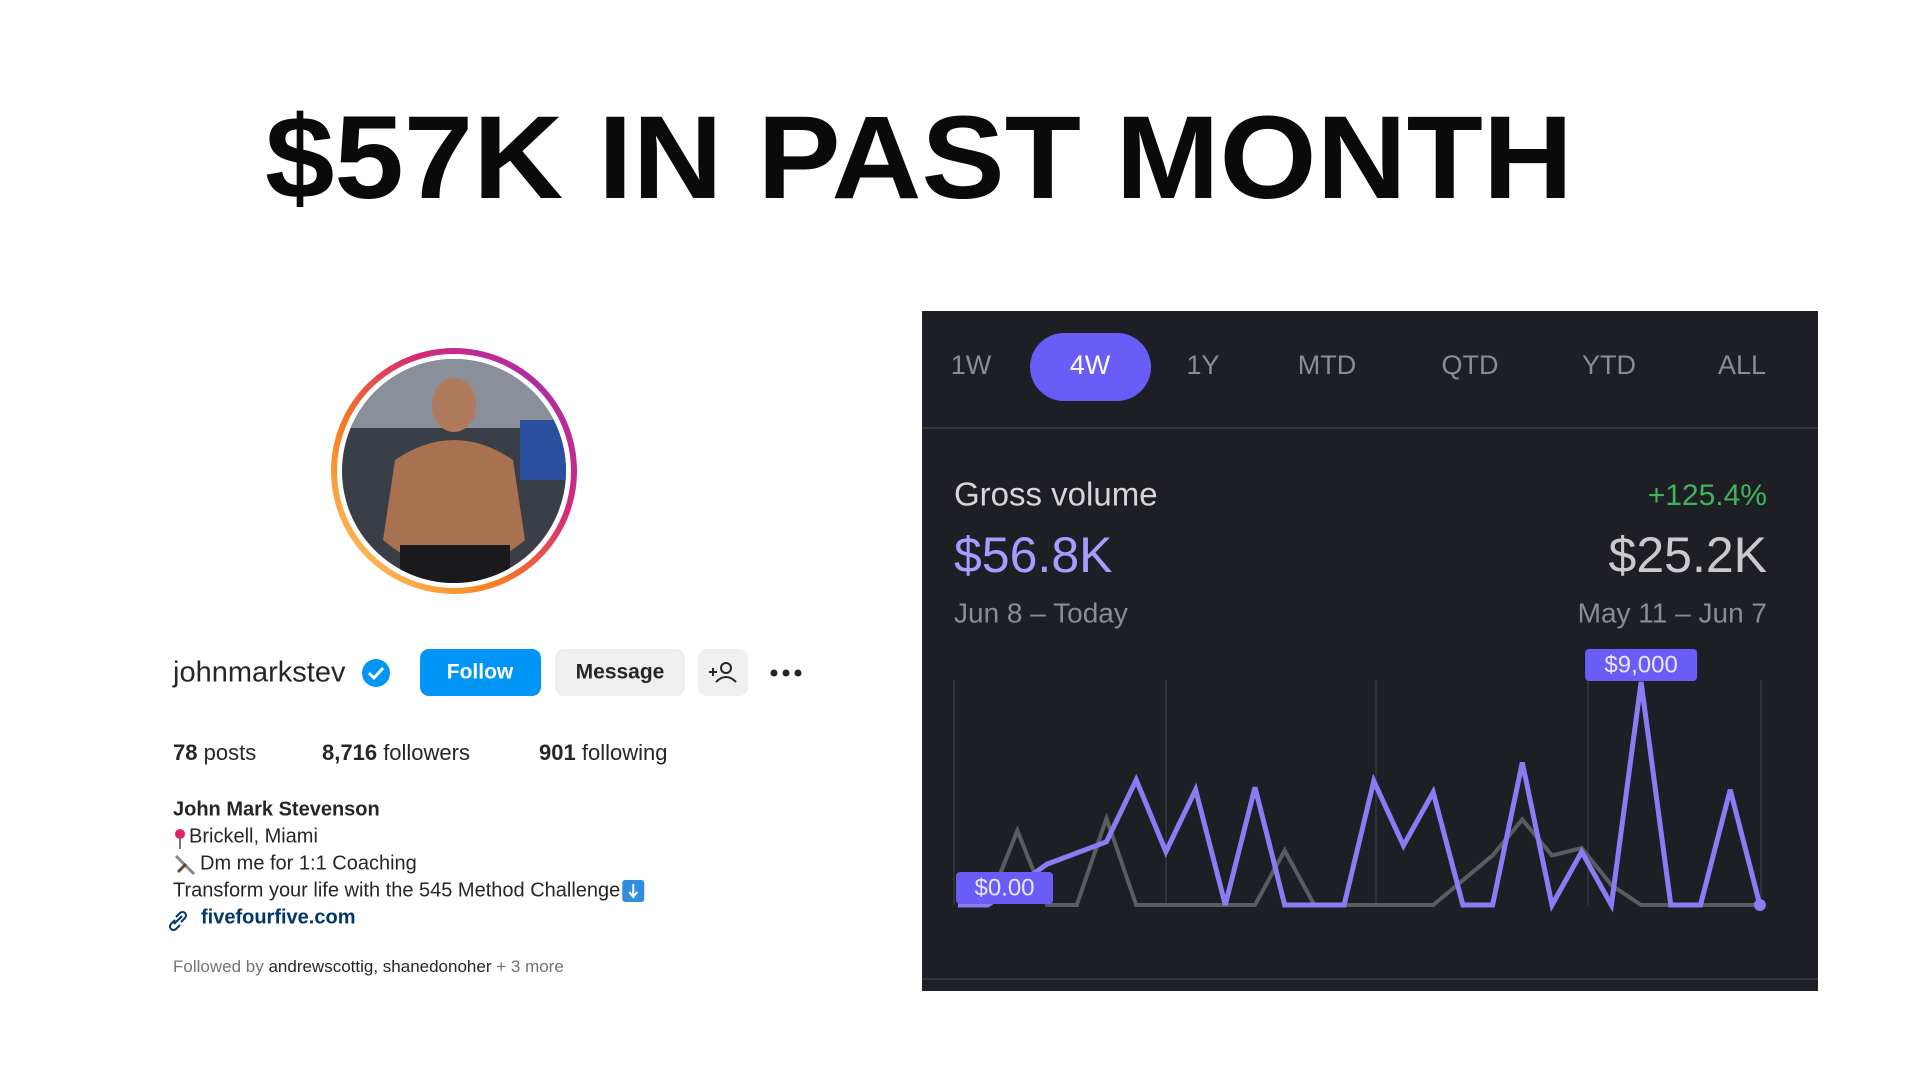  Describe the element at coordinates (1357, 792) in the screenshot. I see `date-gridlines` at that location.